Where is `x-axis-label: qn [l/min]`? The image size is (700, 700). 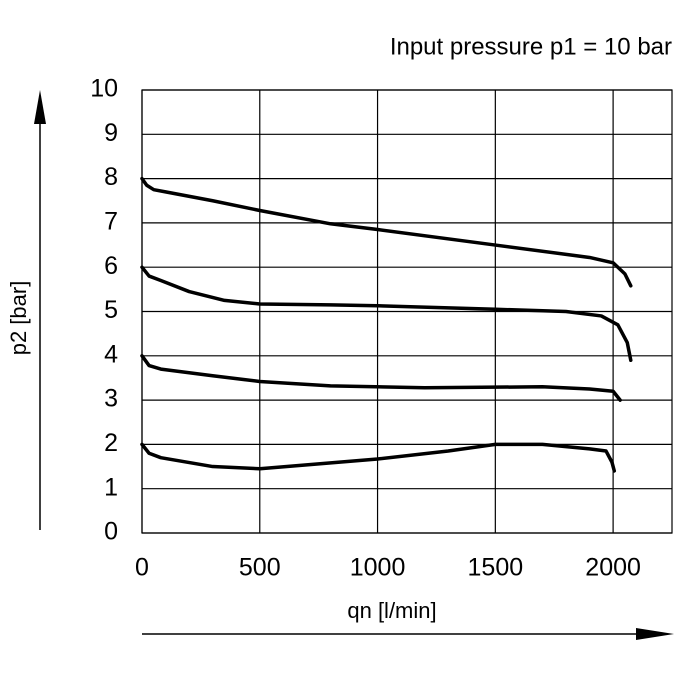
x-axis-label: qn [l/min] is located at coordinates (391, 610).